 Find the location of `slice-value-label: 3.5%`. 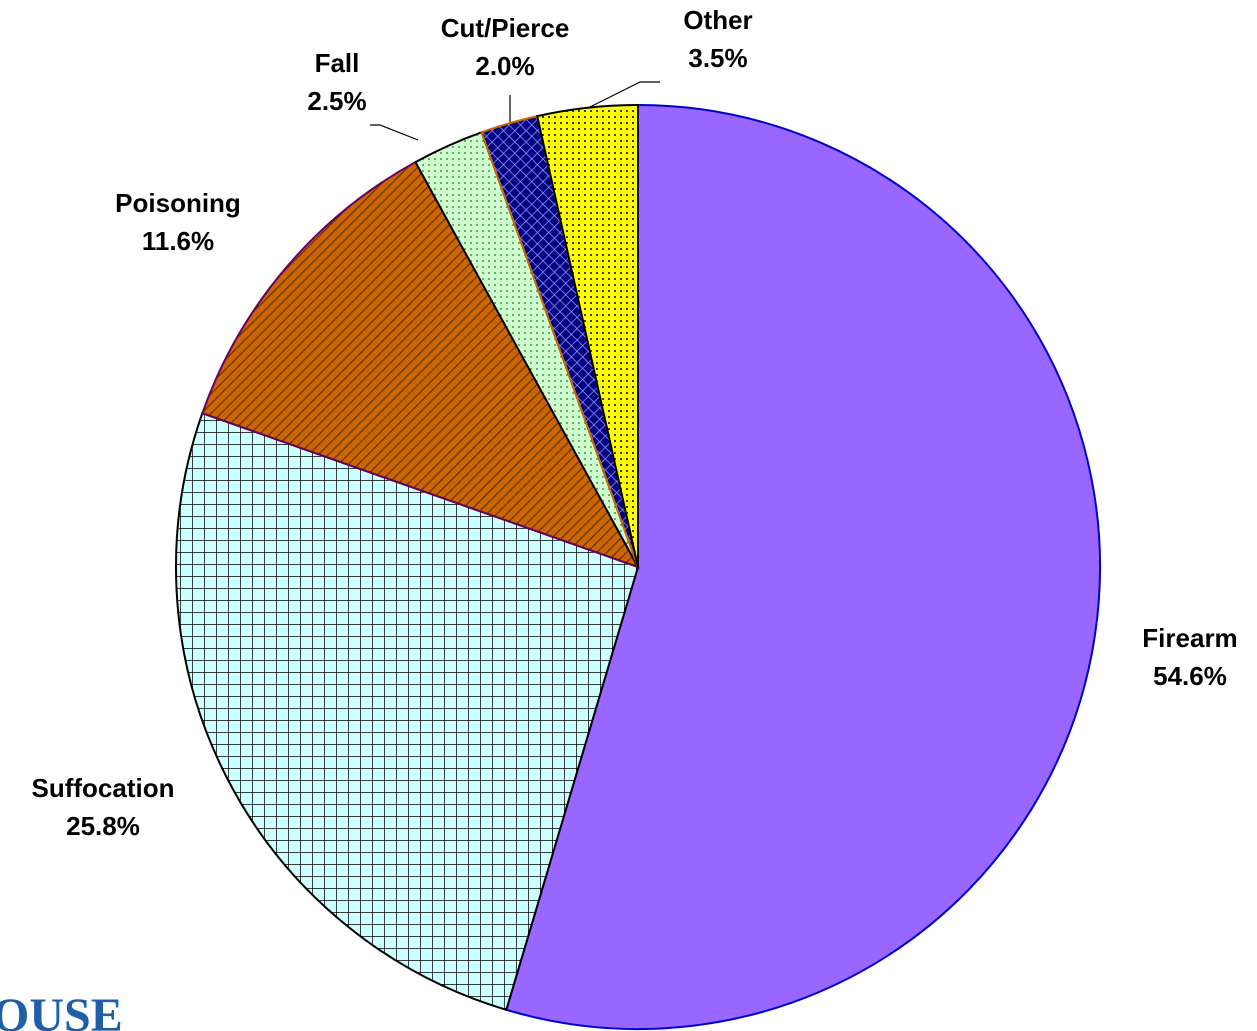

slice-value-label: 3.5% is located at coordinates (717, 58).